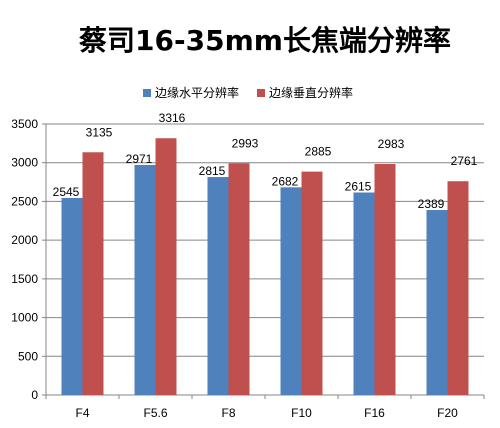 The height and width of the screenshot is (428, 500). I want to click on x-tick-label: F16, so click(374, 413).